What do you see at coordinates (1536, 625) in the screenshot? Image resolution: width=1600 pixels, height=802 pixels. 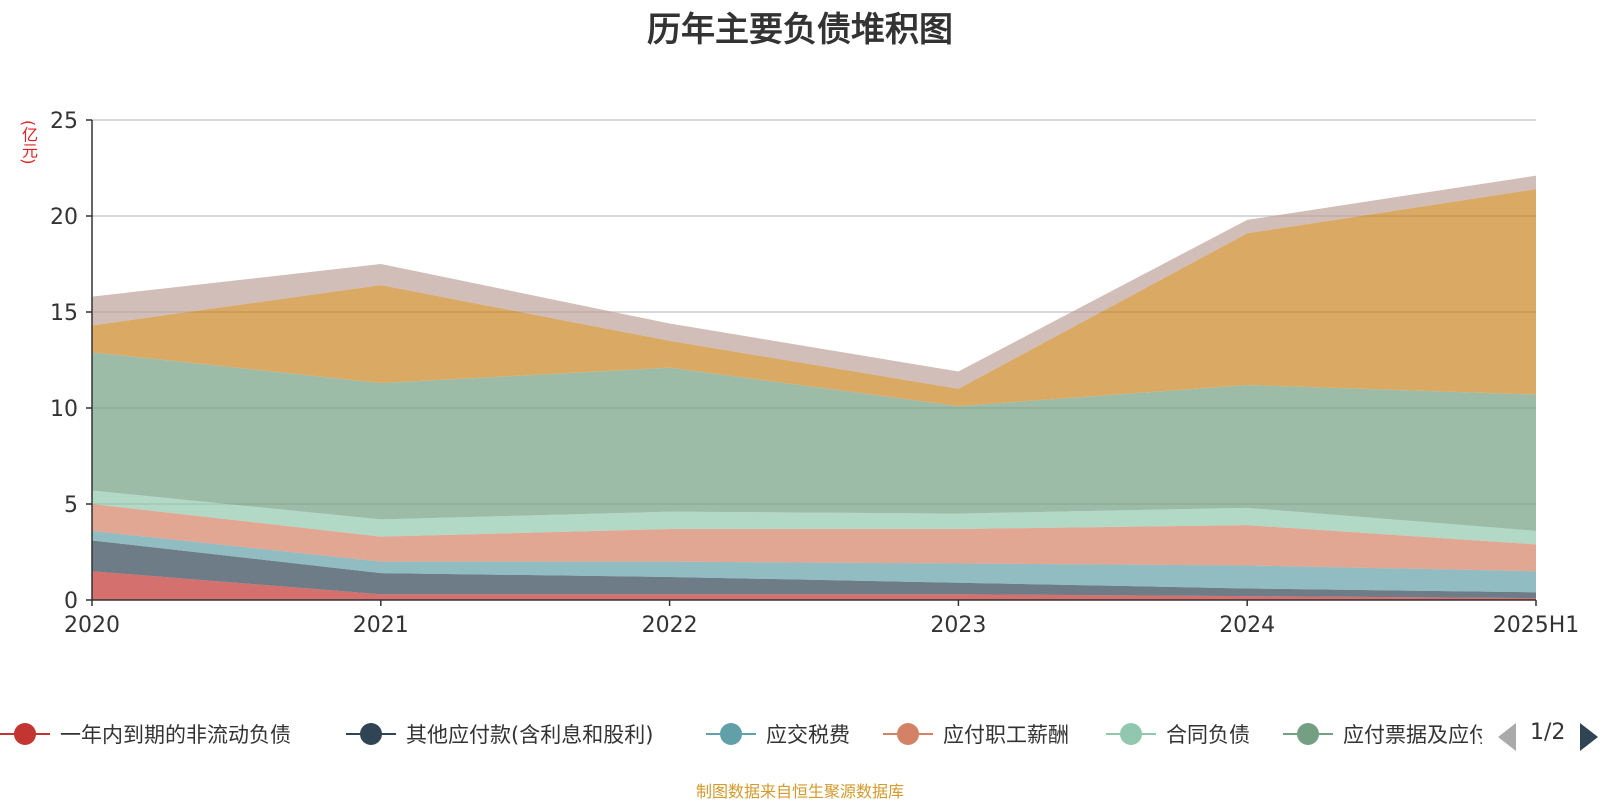 I see `x-tick-label: 2025H1` at bounding box center [1536, 625].